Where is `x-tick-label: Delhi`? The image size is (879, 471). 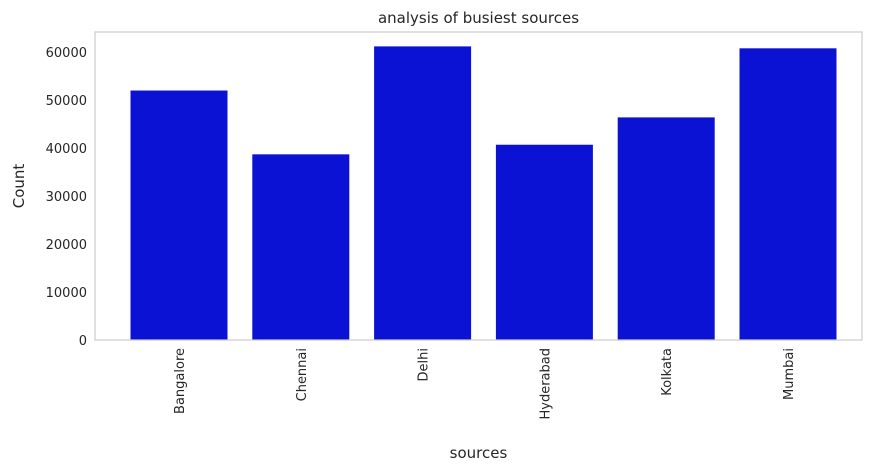
x-tick-label: Delhi is located at coordinates (424, 364).